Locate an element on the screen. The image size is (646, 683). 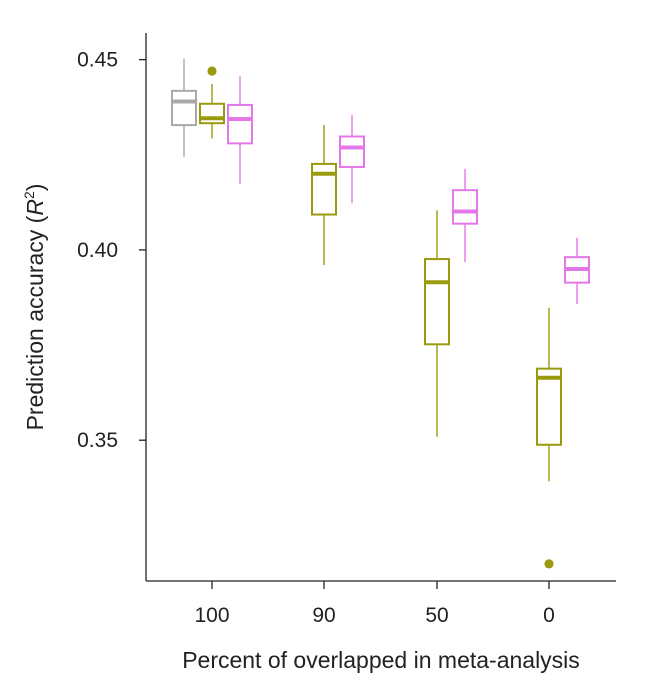
y-axis-label-var: R is located at coordinates (35, 207).